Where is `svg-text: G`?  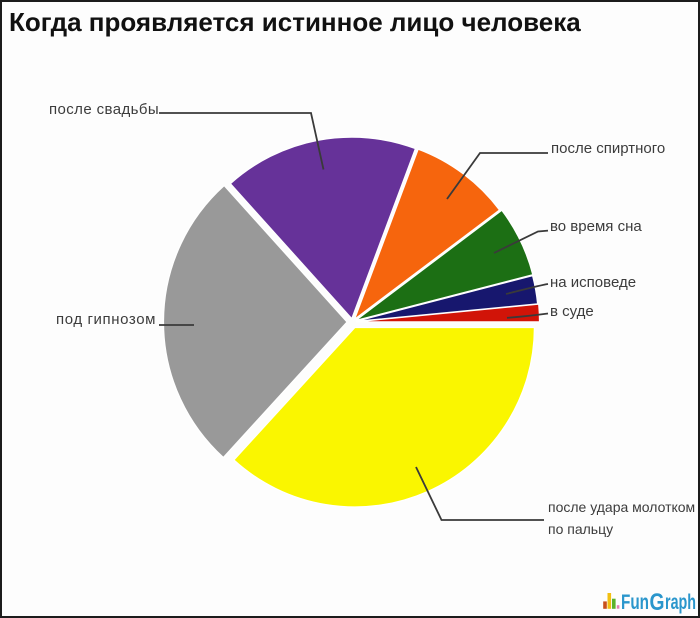 svg-text: G is located at coordinates (657, 602).